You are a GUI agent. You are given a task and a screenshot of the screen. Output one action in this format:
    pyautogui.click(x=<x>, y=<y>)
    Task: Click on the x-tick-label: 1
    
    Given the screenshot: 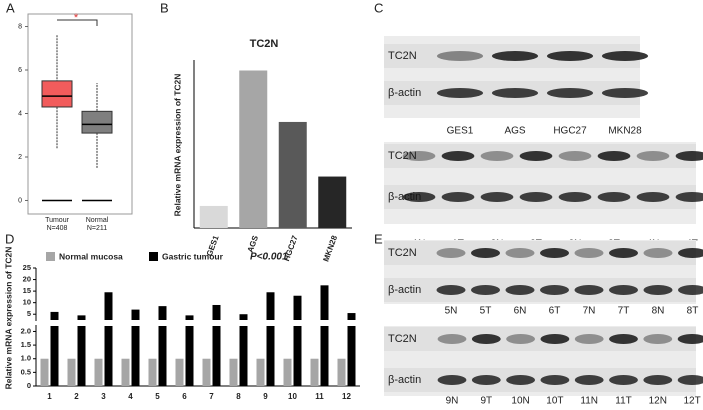 What is the action you would take?
    pyautogui.click(x=49, y=396)
    